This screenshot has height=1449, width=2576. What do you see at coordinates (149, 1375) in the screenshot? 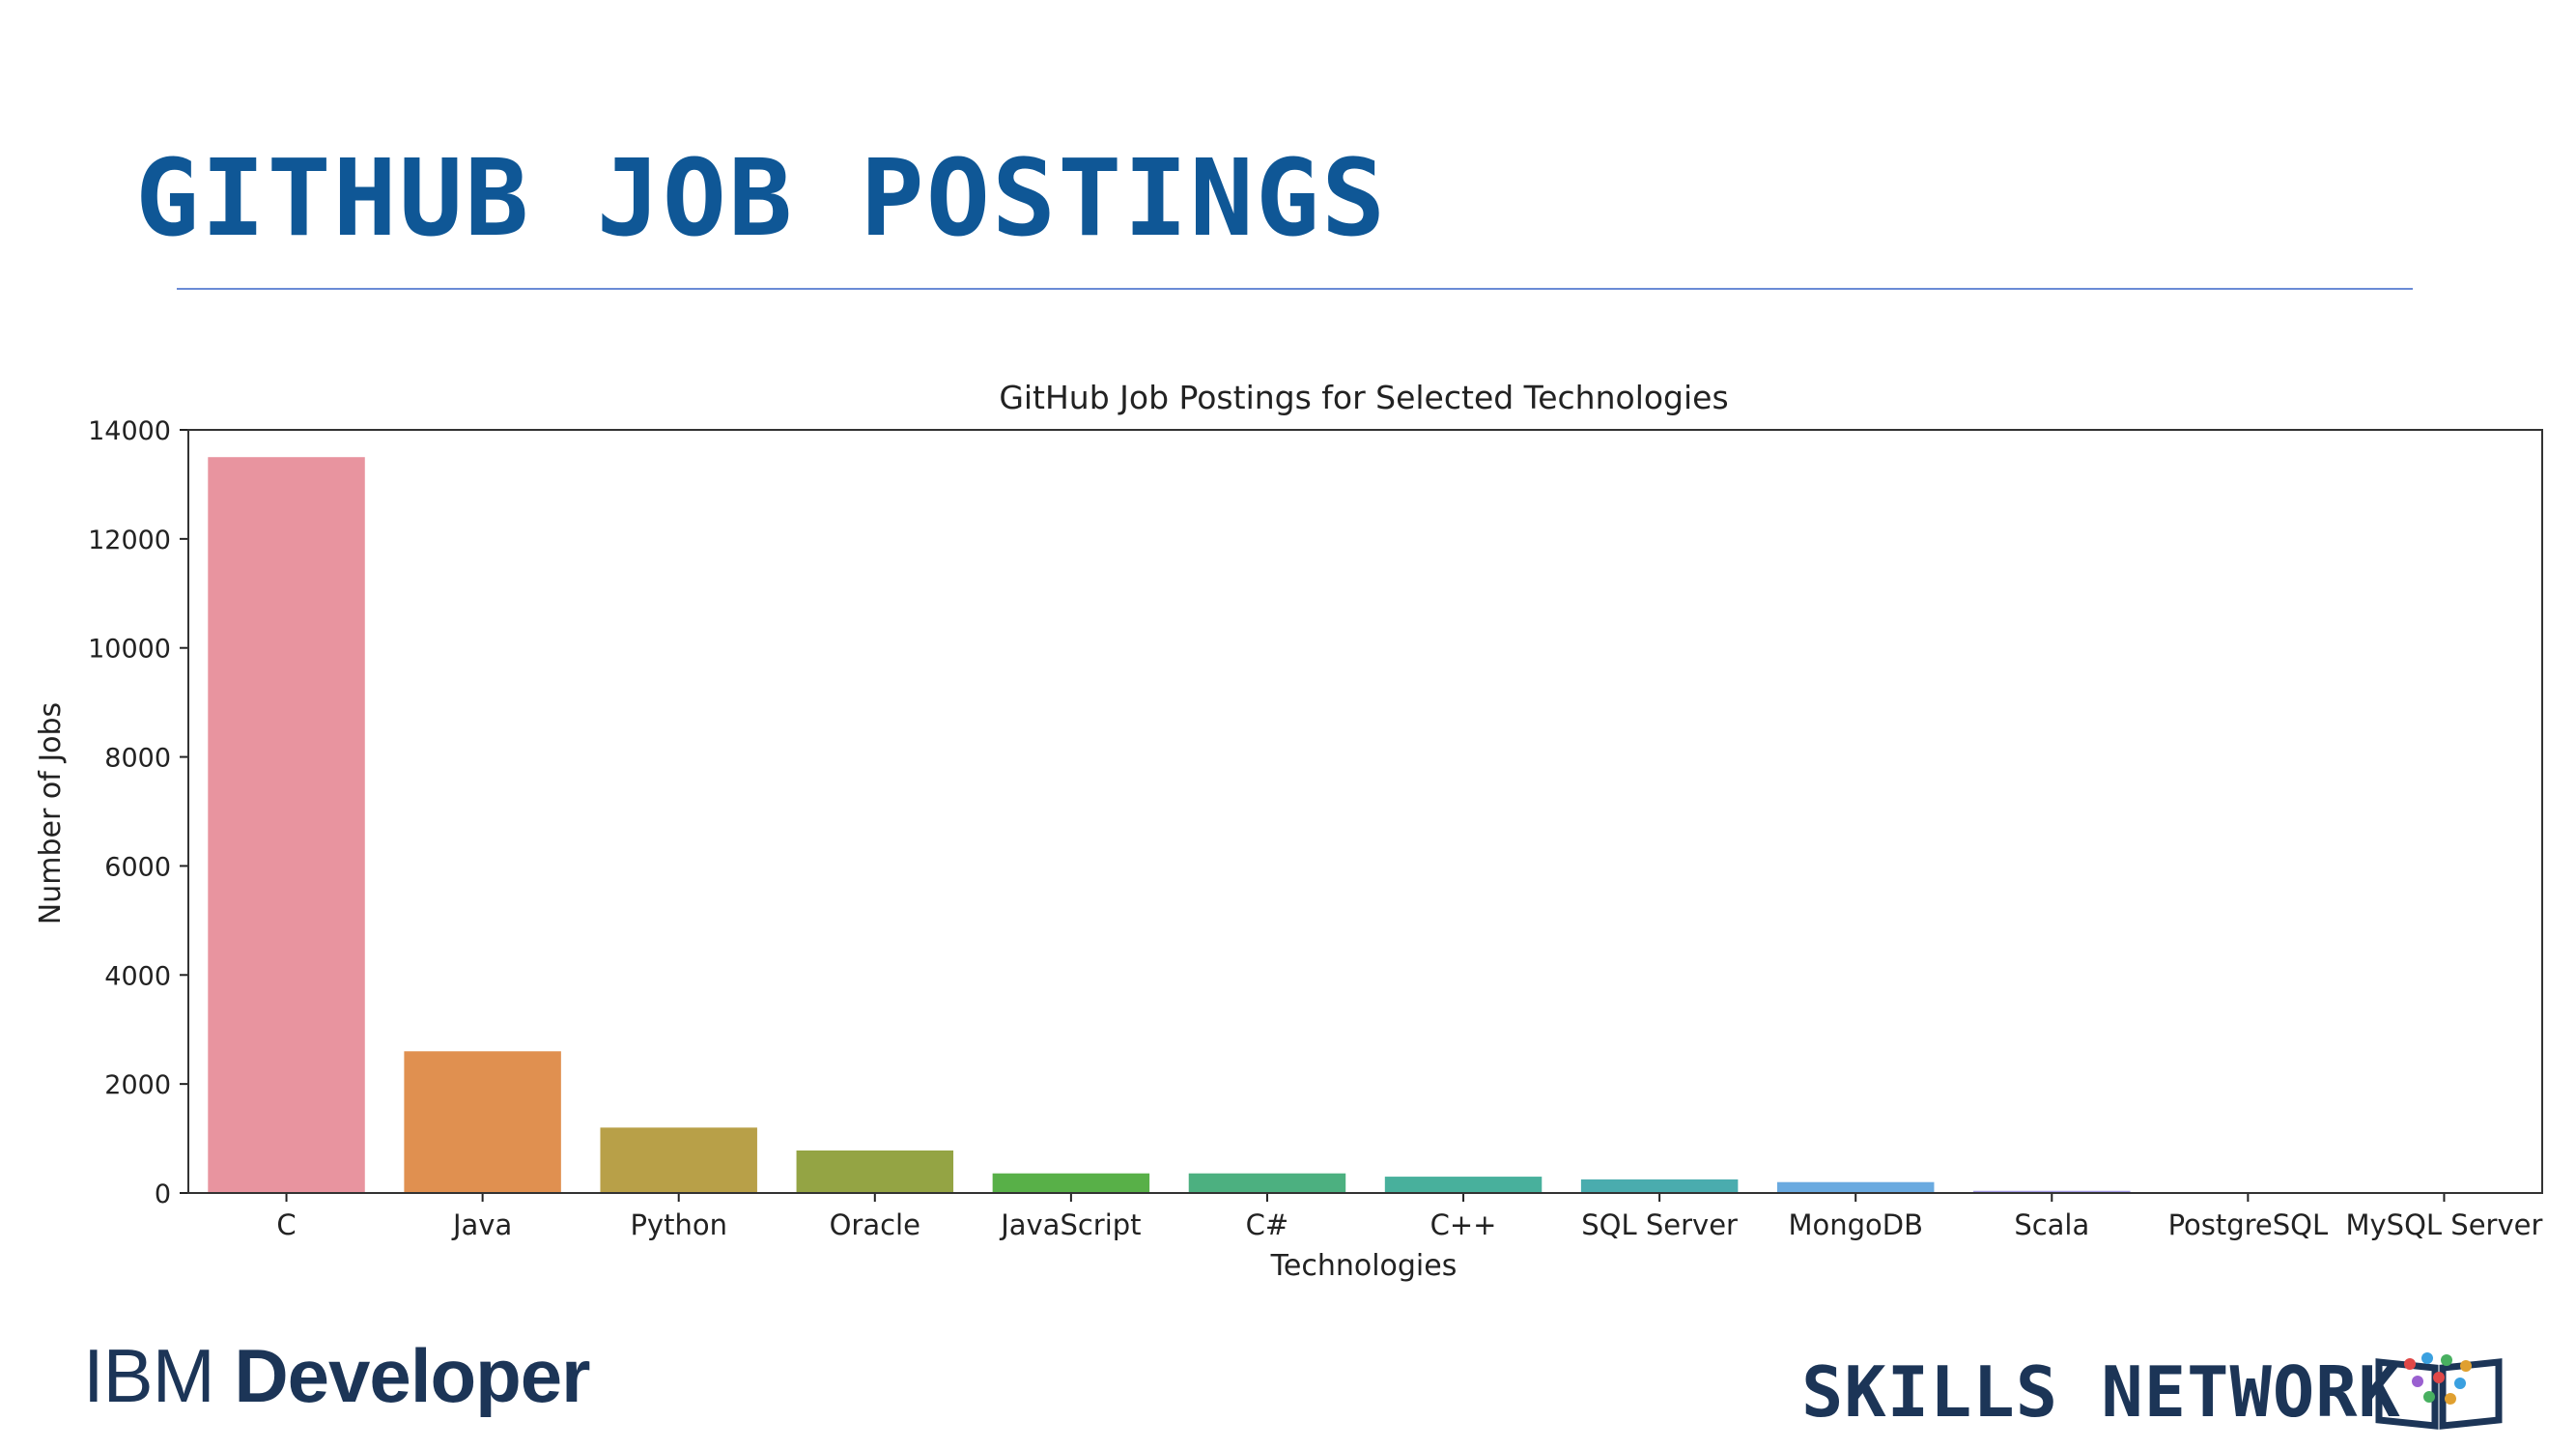
I see `ibm-logo-prefix: IBM` at bounding box center [149, 1375].